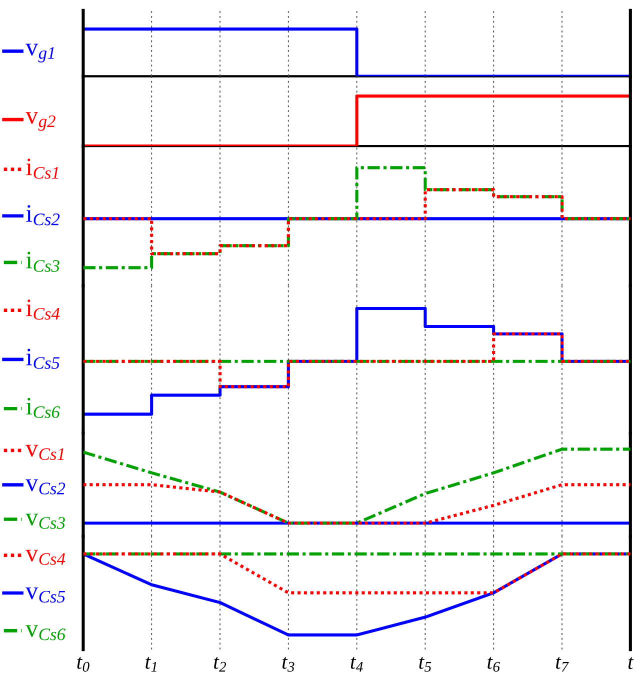 The height and width of the screenshot is (691, 640). I want to click on x-tick-label: t$_{3}$, so click(288, 664).